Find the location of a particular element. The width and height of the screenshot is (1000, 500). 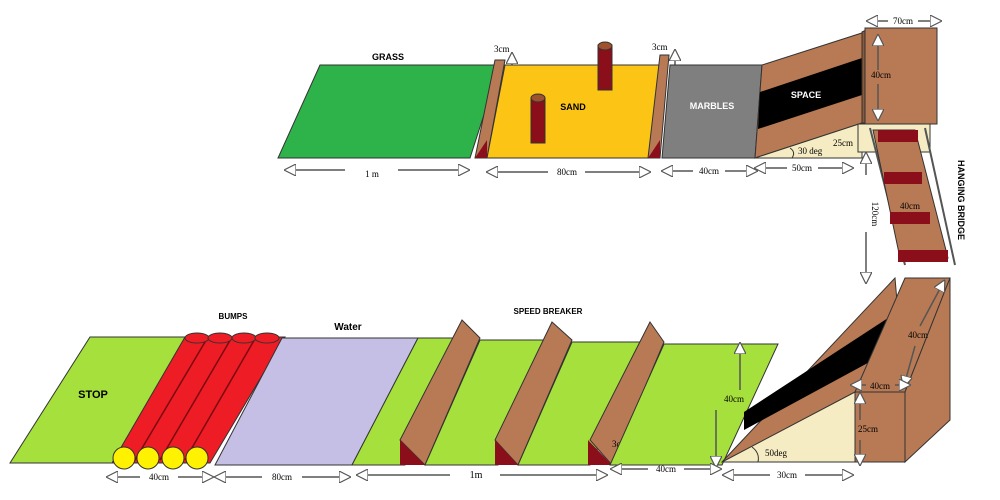

platform-bottom-depth-arrow is located at coordinates (930, 306).